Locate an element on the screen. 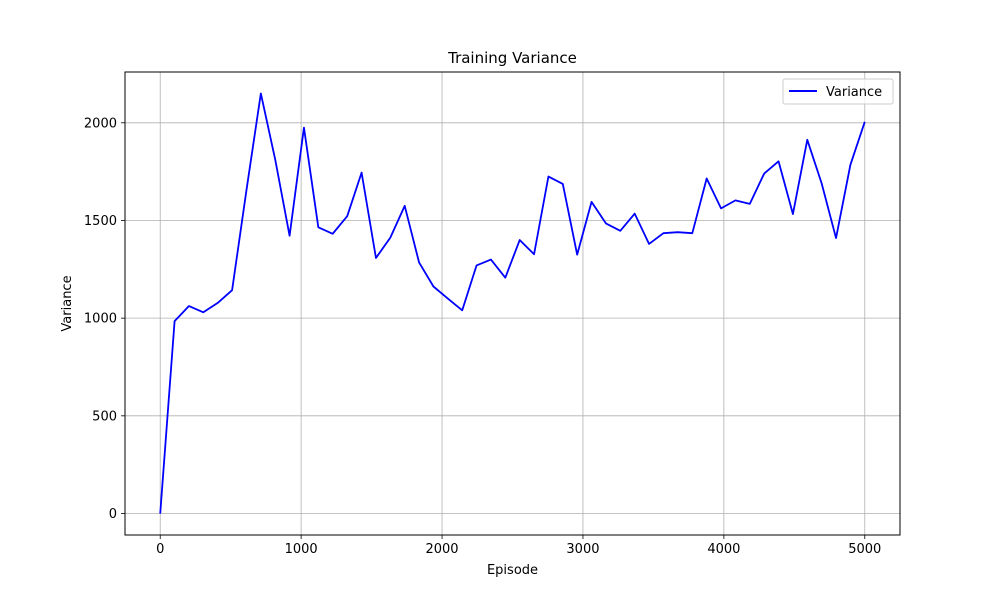 The width and height of the screenshot is (1000, 600). y-tick-label: 0 is located at coordinates (113, 514).